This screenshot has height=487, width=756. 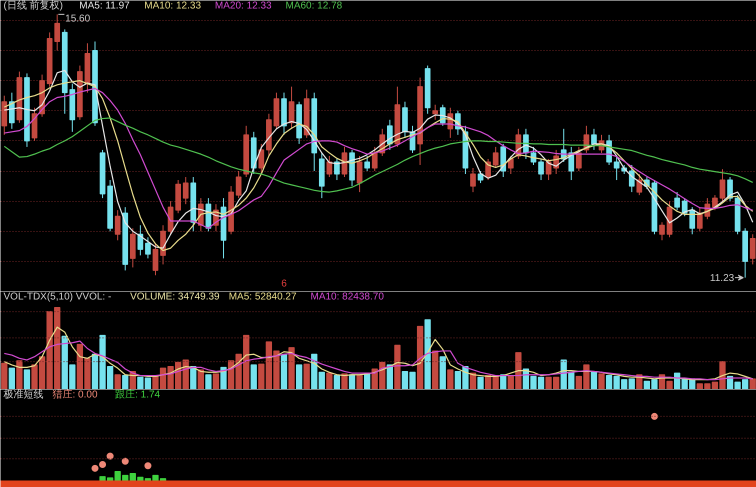 I want to click on annotation: 15.60, so click(x=78, y=18).